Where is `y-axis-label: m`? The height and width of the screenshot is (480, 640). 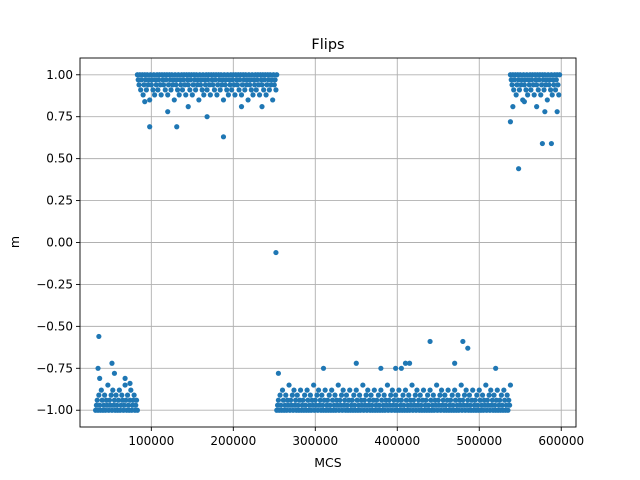 y-axis-label: m is located at coordinates (14, 242).